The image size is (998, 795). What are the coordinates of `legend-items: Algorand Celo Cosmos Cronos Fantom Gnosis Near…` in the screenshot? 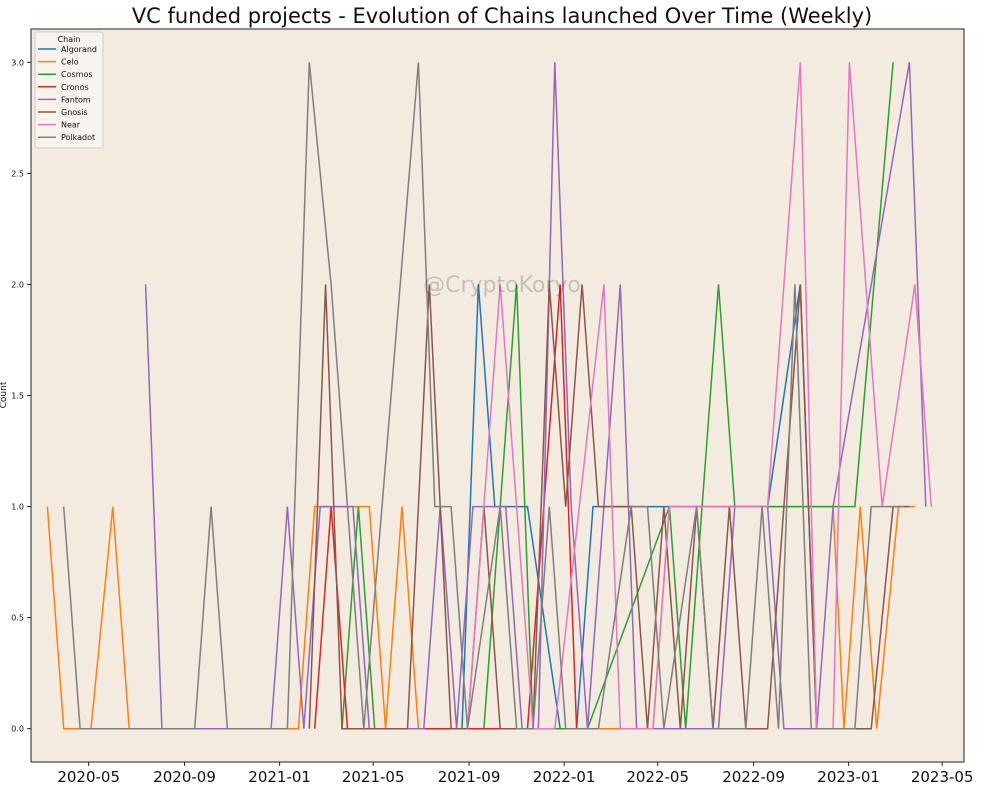 It's located at (67, 93).